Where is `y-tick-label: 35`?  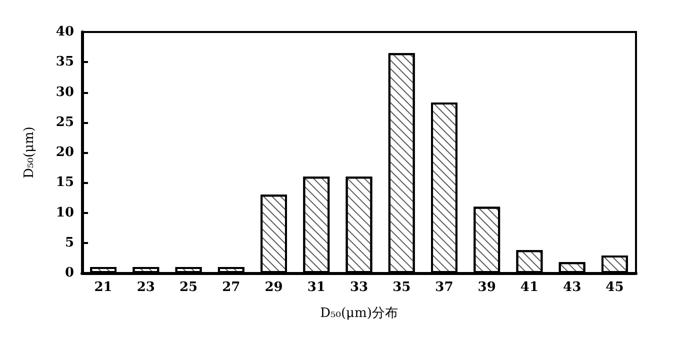
y-tick-label: 35 is located at coordinates (65, 62).